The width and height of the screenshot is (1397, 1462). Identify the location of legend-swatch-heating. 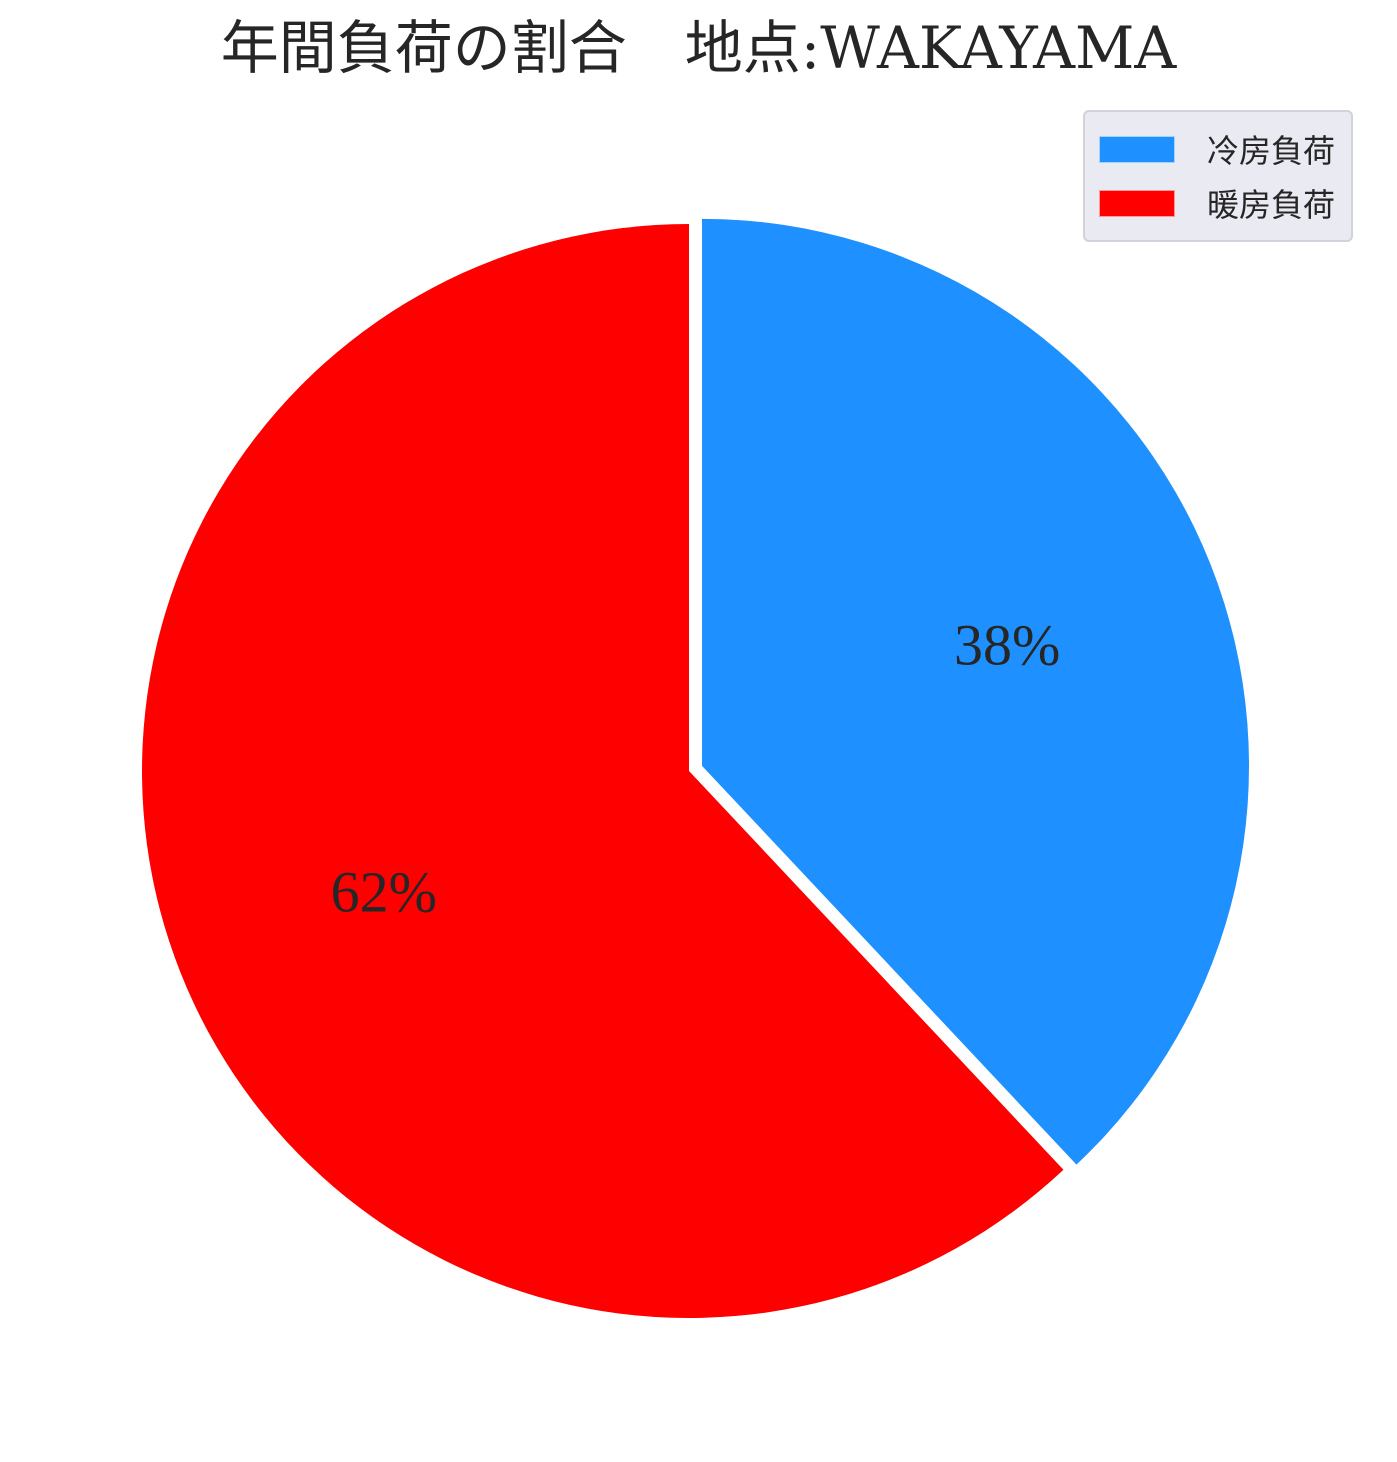
(1136, 203).